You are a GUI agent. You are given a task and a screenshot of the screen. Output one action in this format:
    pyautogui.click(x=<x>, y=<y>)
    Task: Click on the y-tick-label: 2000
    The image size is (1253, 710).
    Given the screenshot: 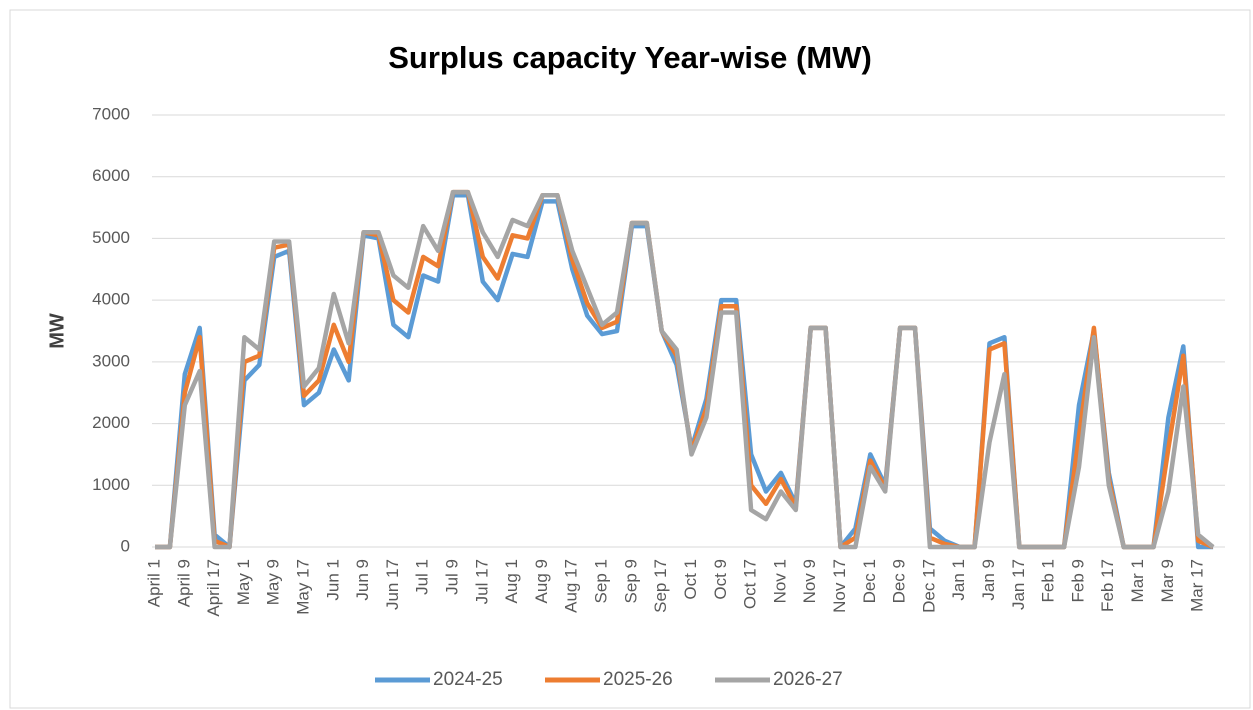 What is the action you would take?
    pyautogui.click(x=111, y=422)
    